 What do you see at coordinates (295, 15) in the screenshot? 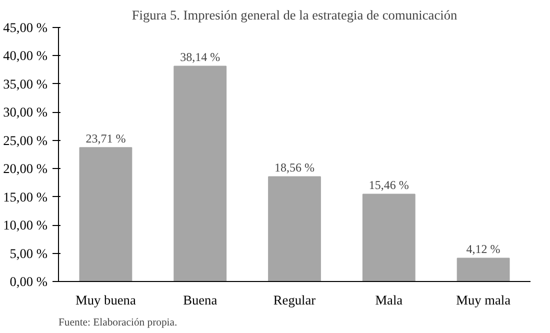
I see `chart-title: Figura 5. Impresión general de la estrategia de comunicación` at bounding box center [295, 15].